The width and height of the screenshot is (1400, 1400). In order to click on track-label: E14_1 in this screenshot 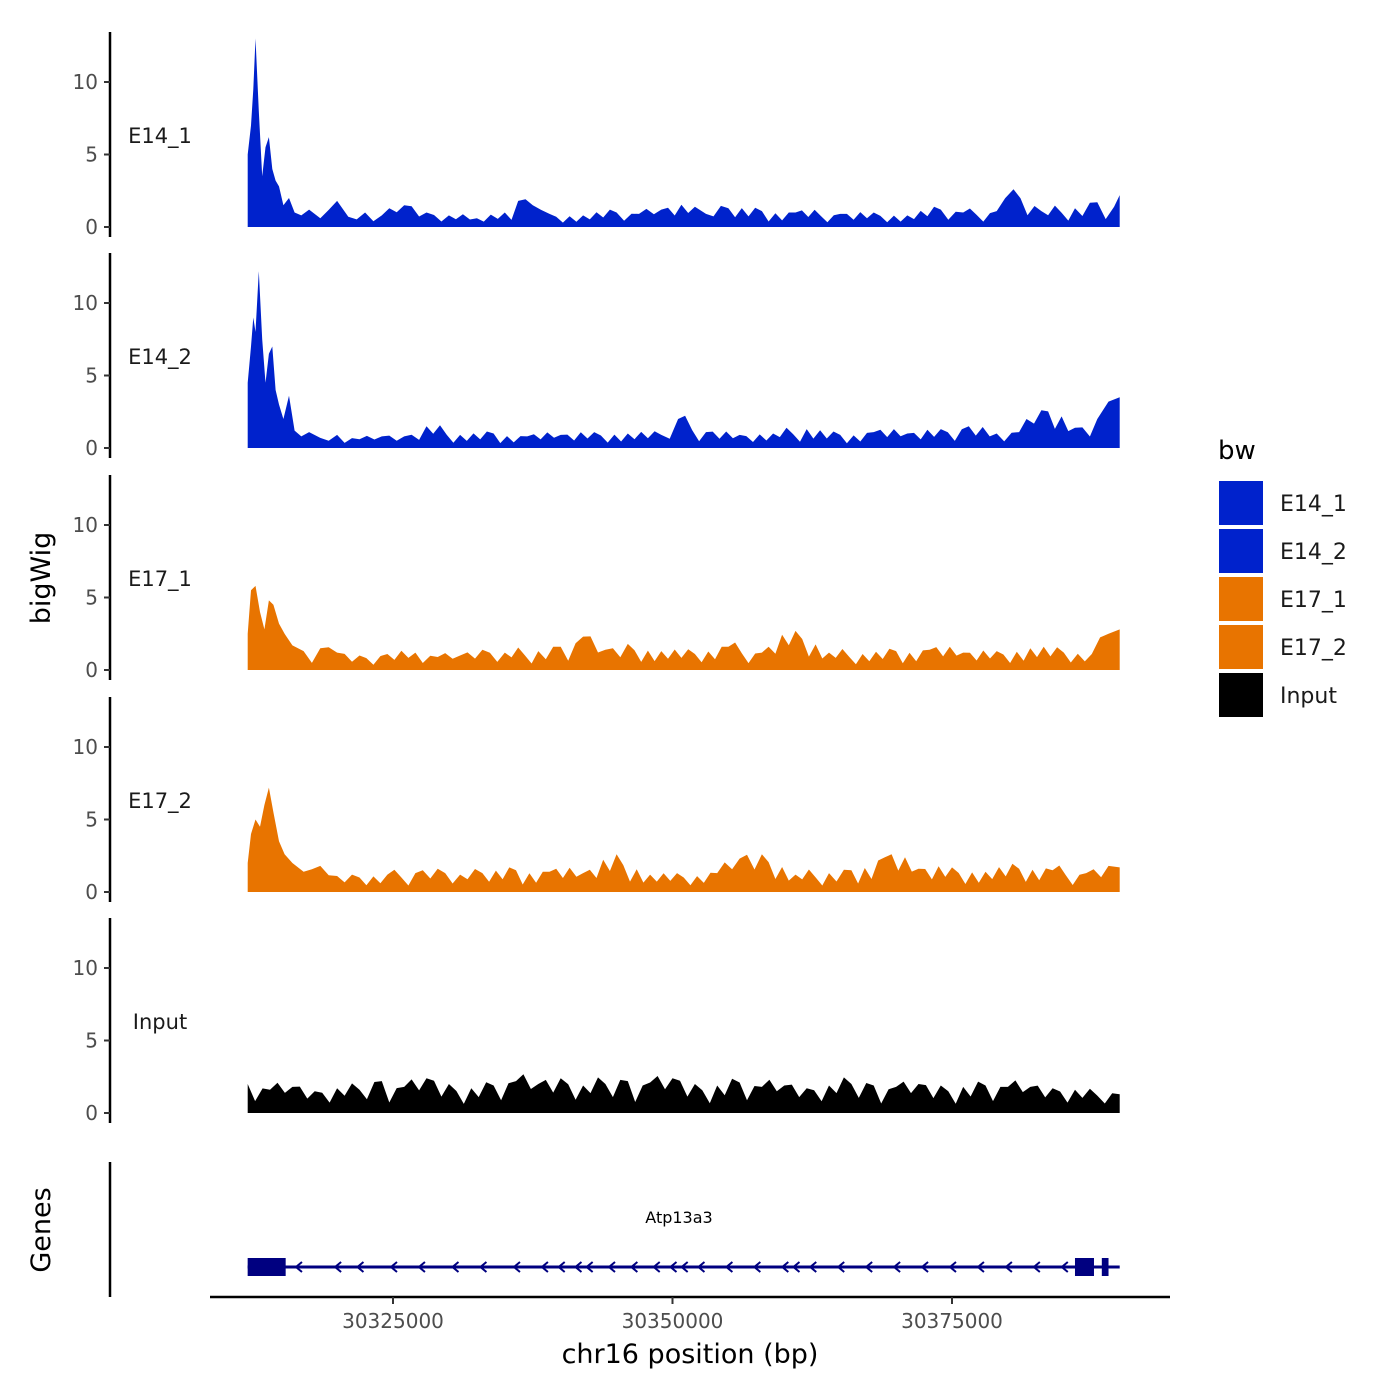, I will do `click(160, 136)`.